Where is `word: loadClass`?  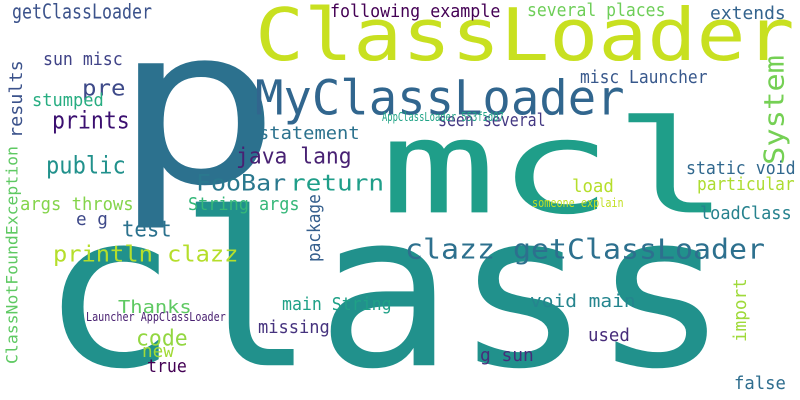
word: loadClass is located at coordinates (746, 212).